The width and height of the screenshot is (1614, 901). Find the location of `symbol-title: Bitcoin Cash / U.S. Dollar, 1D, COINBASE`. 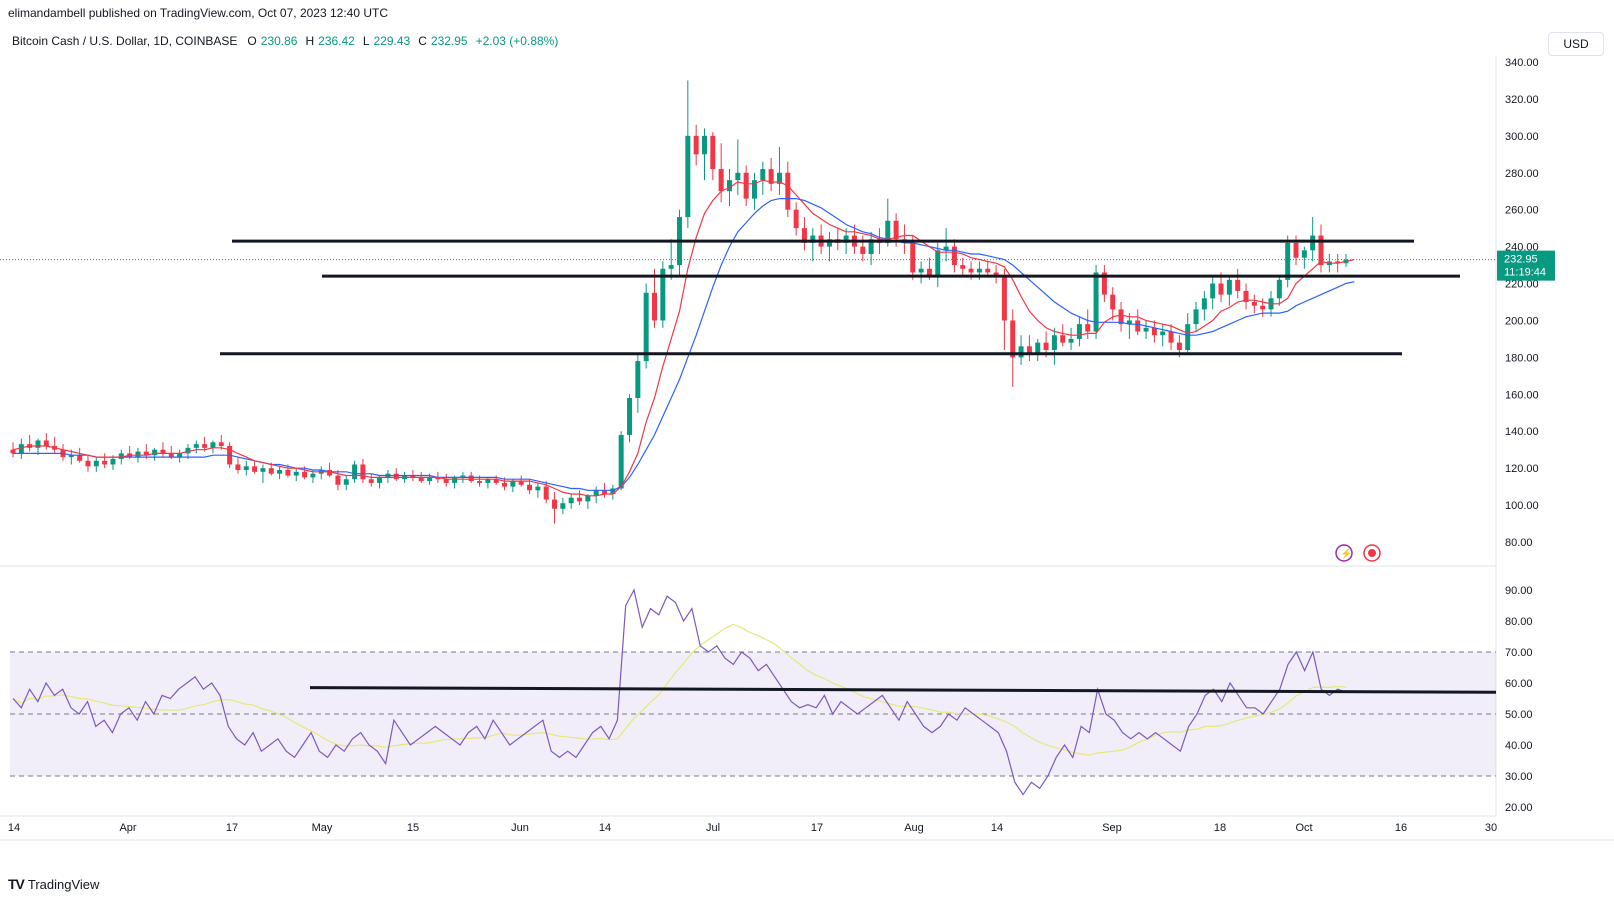

symbol-title: Bitcoin Cash / U.S. Dollar, 1D, COINBASE is located at coordinates (125, 41).